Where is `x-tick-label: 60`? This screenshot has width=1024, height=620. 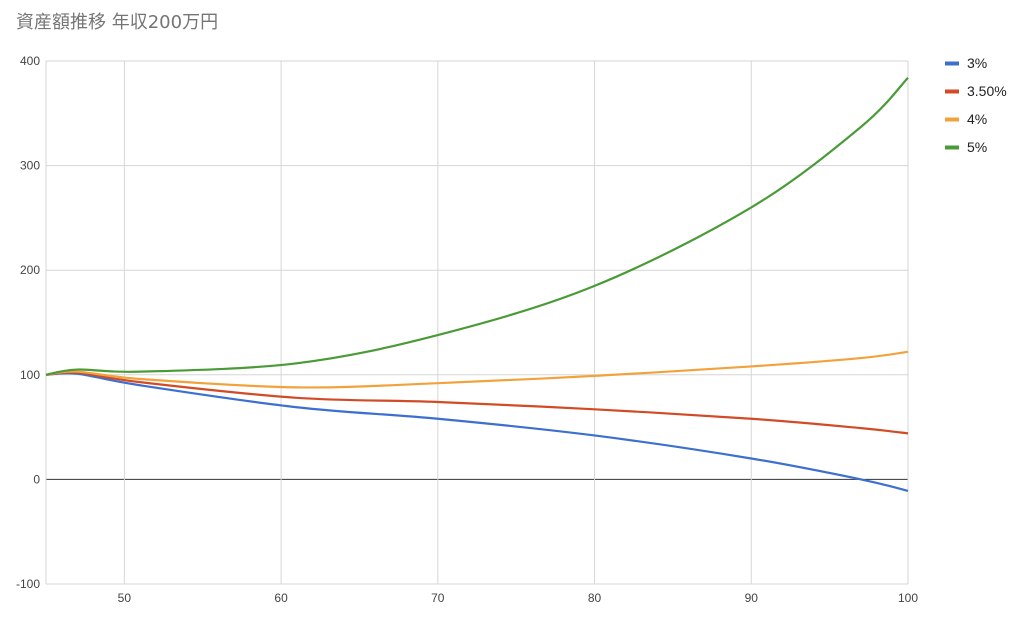
x-tick-label: 60 is located at coordinates (281, 598).